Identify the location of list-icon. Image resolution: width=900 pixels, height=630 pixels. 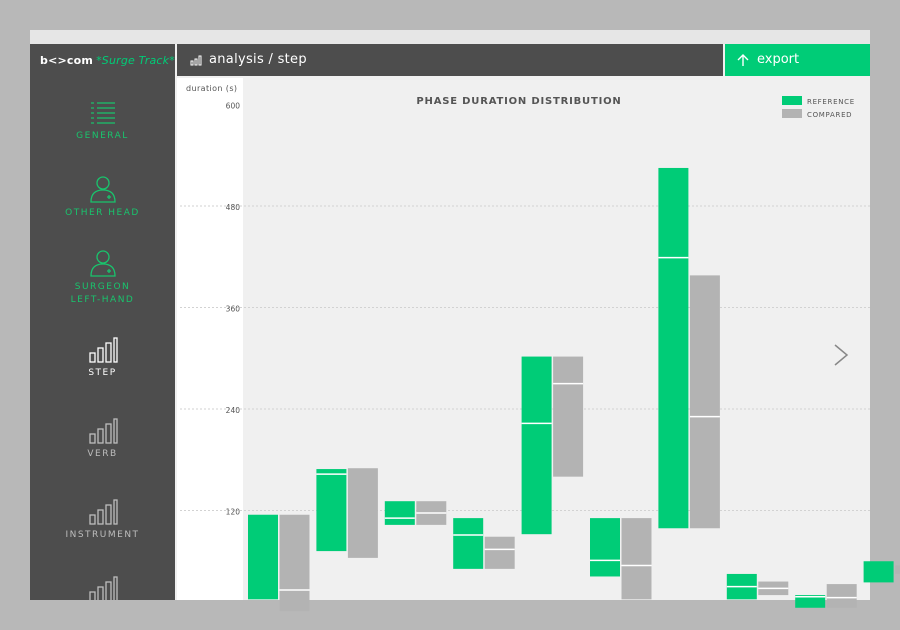
(102, 113).